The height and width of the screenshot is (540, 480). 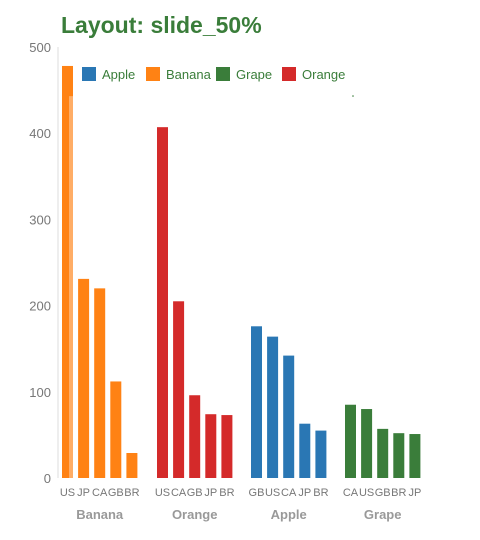 I want to click on bar-banana-br, so click(x=132, y=465).